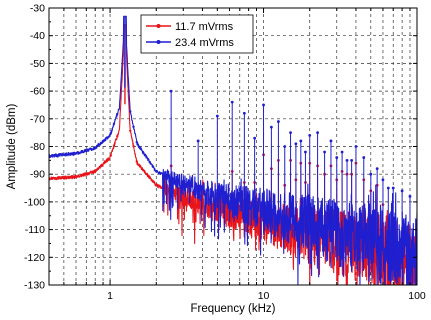 This screenshot has width=431, height=320. Describe the element at coordinates (197, 34) in the screenshot. I see `legend: 11.7 mVrms 23.4 mVrms` at that location.